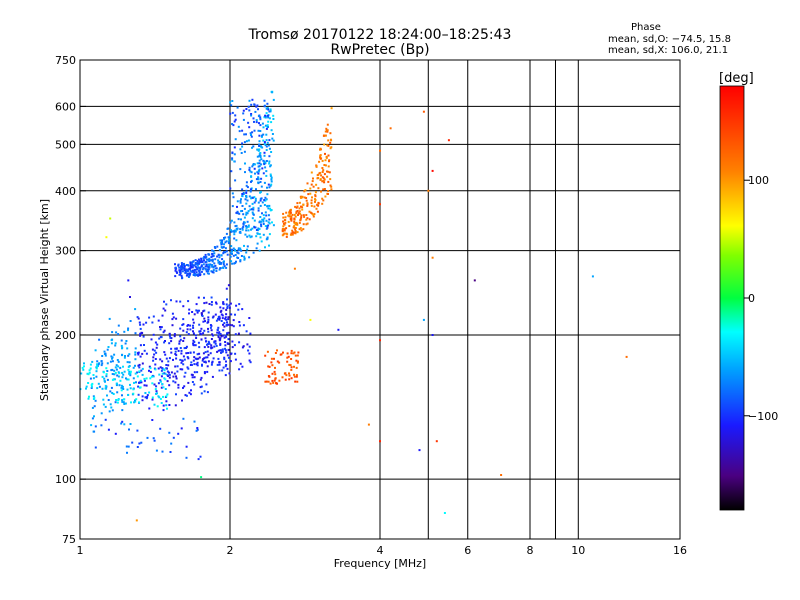 Image resolution: width=800 pixels, height=600 pixels. What do you see at coordinates (65, 191) in the screenshot?
I see `y-tick-label: 400` at bounding box center [65, 191].